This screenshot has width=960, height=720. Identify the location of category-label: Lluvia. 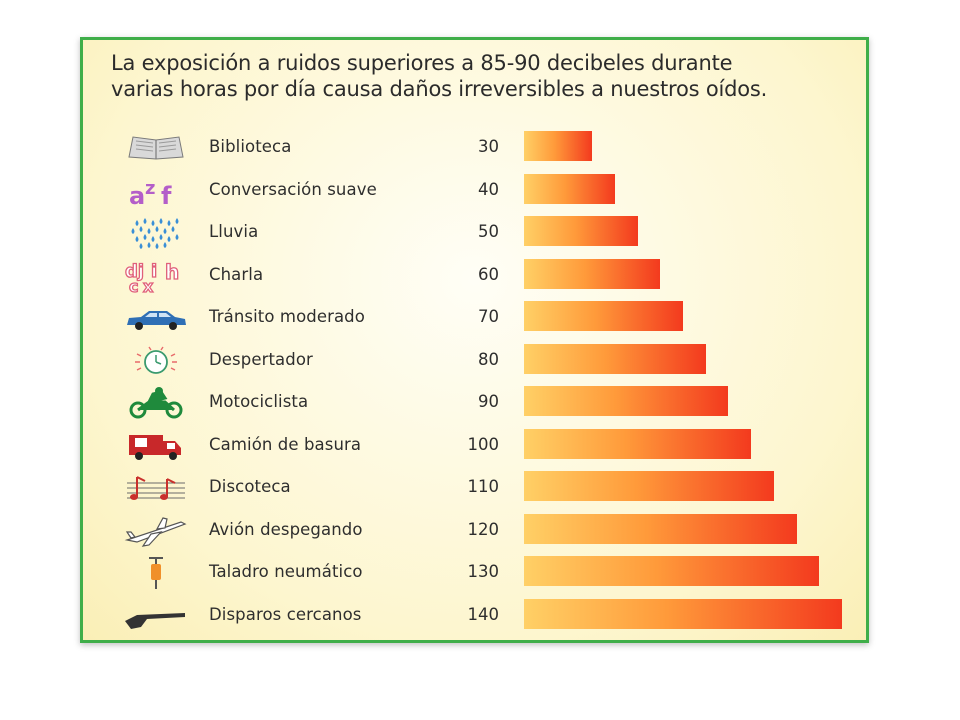
(234, 231).